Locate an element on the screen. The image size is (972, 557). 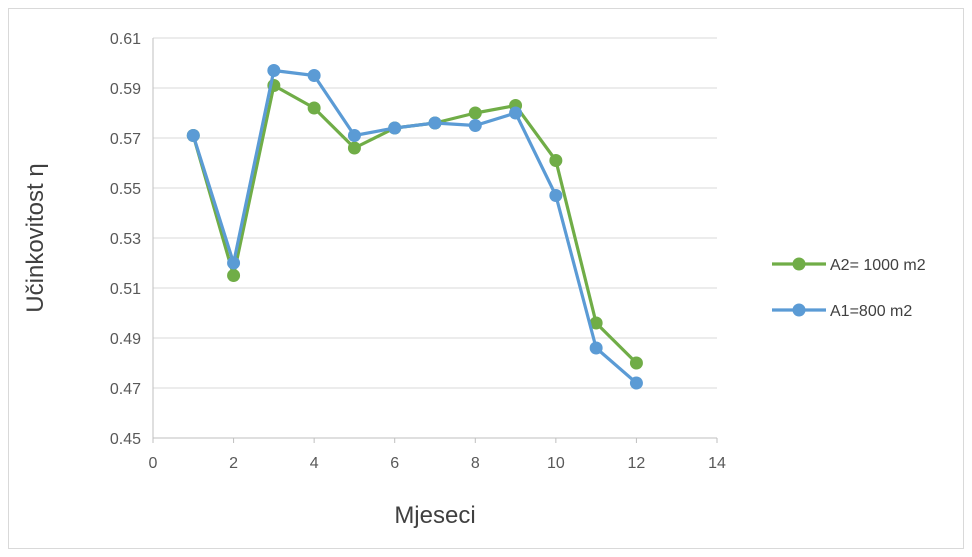
legend-label: A1=800 m2 is located at coordinates (871, 311).